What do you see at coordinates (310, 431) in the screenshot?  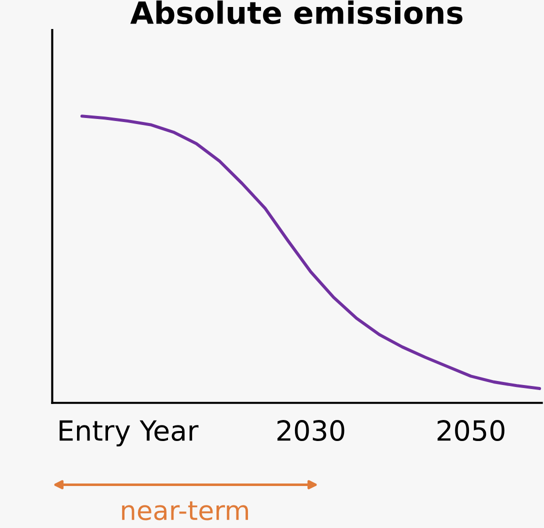 I see `x-tick-label: 2030` at bounding box center [310, 431].